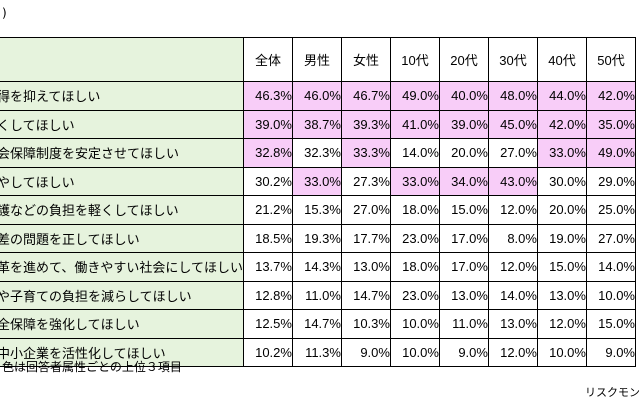 The image size is (640, 406). I want to click on value-cell: 11.3%, so click(316, 352).